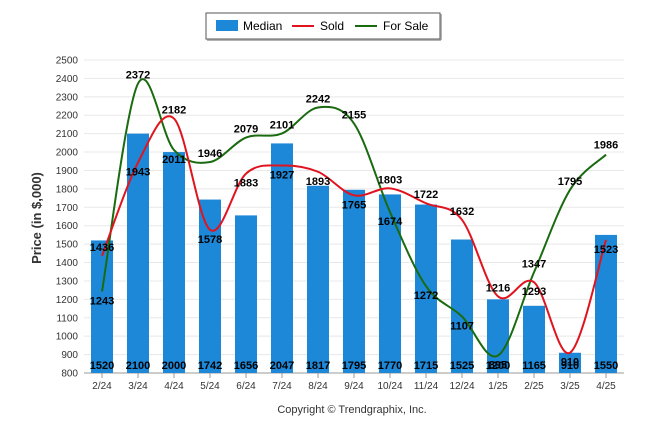 Image resolution: width=646 pixels, height=434 pixels. I want to click on data-label-for-sale: 2079, so click(246, 130).